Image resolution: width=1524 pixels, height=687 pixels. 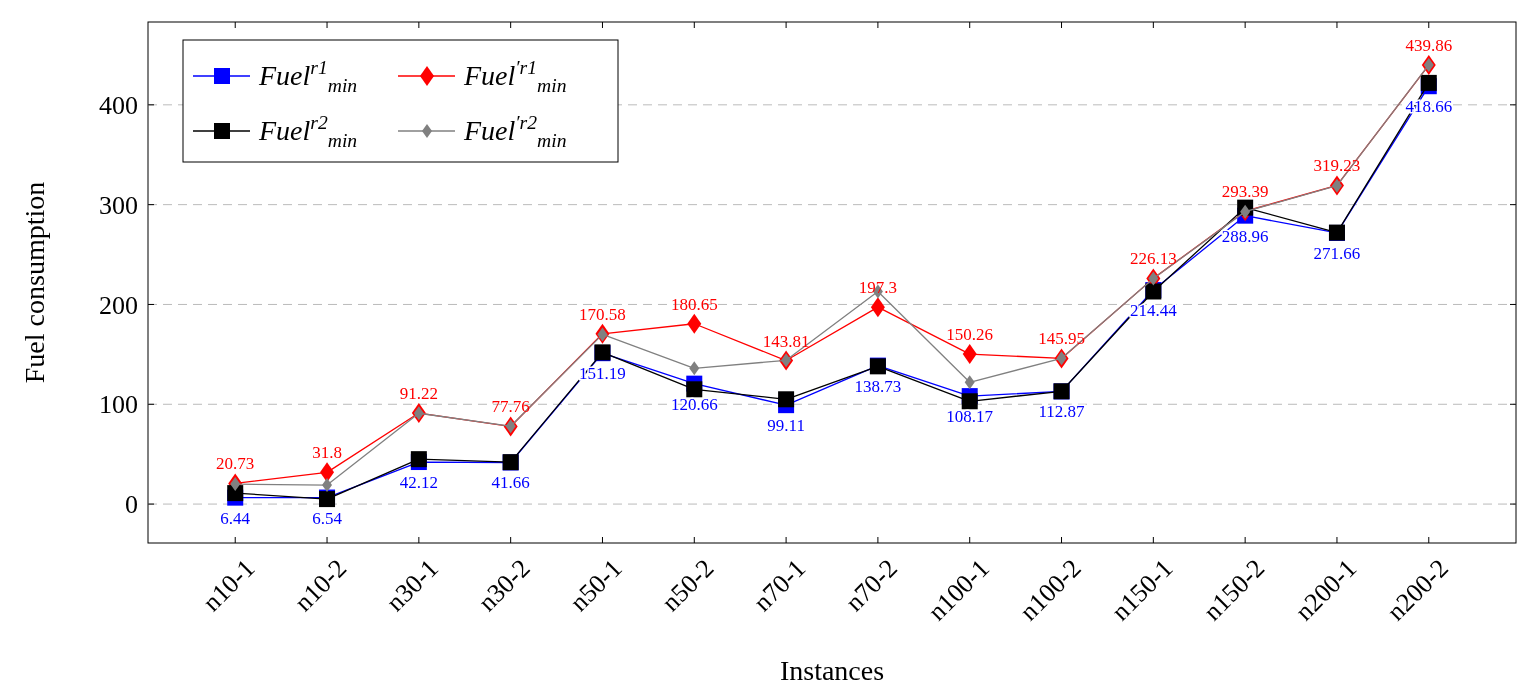 What do you see at coordinates (418, 483) in the screenshot?
I see `data-label: 42.12` at bounding box center [418, 483].